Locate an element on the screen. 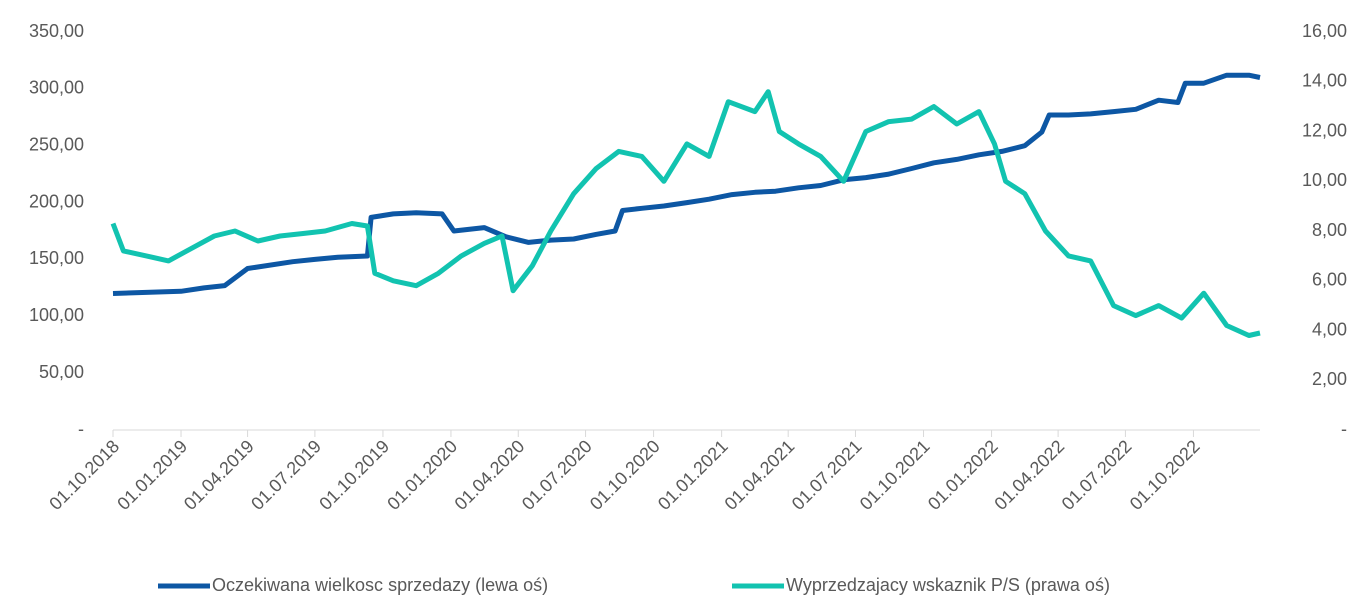 This screenshot has height=599, width=1351. y2-tick-label: 12,00 is located at coordinates (1324, 130).